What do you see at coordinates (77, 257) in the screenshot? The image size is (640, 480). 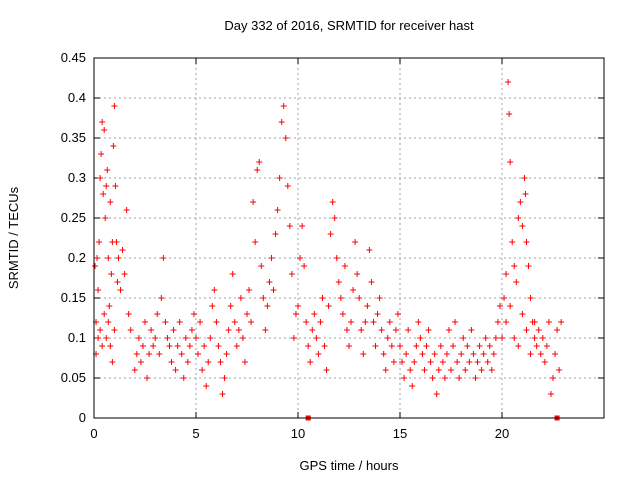 I see `y-tick-label: 0.2` at bounding box center [77, 257].